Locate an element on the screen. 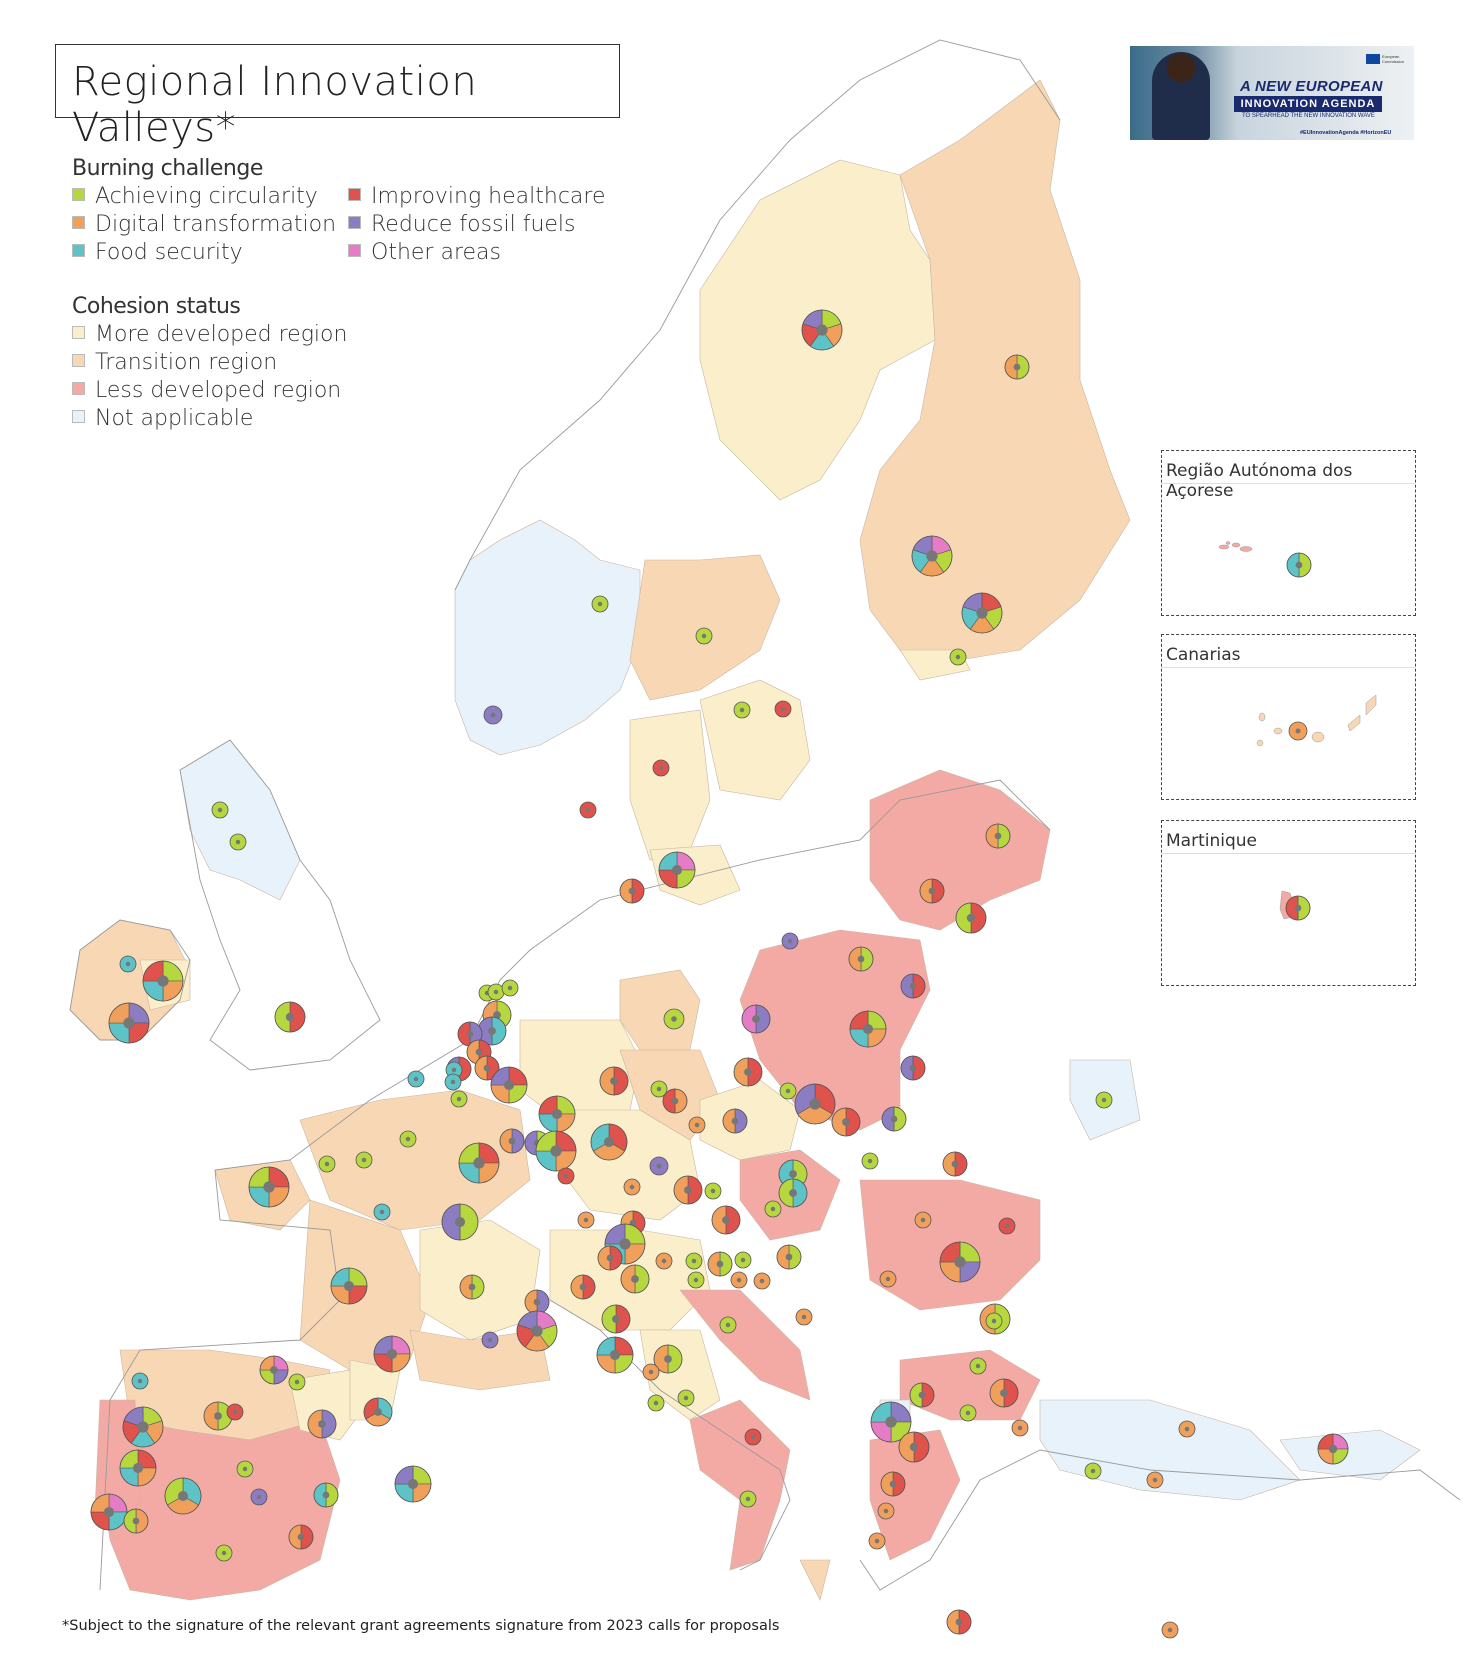  valley-marker-12-center is located at coordinates (238, 842).